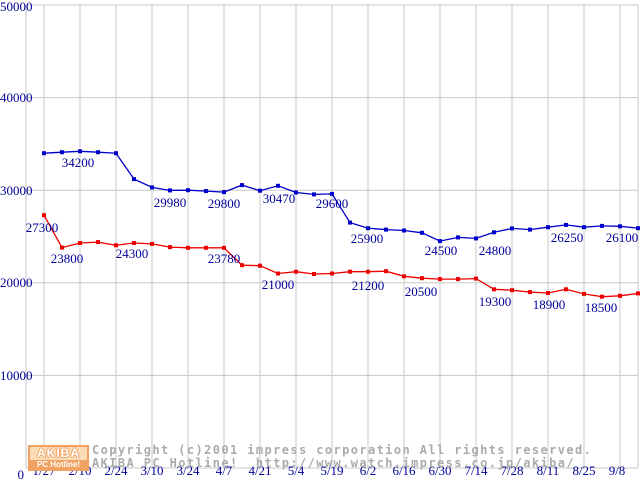 The width and height of the screenshot is (640, 480). I want to click on x-axis-date-label: 8/11, so click(548, 470).